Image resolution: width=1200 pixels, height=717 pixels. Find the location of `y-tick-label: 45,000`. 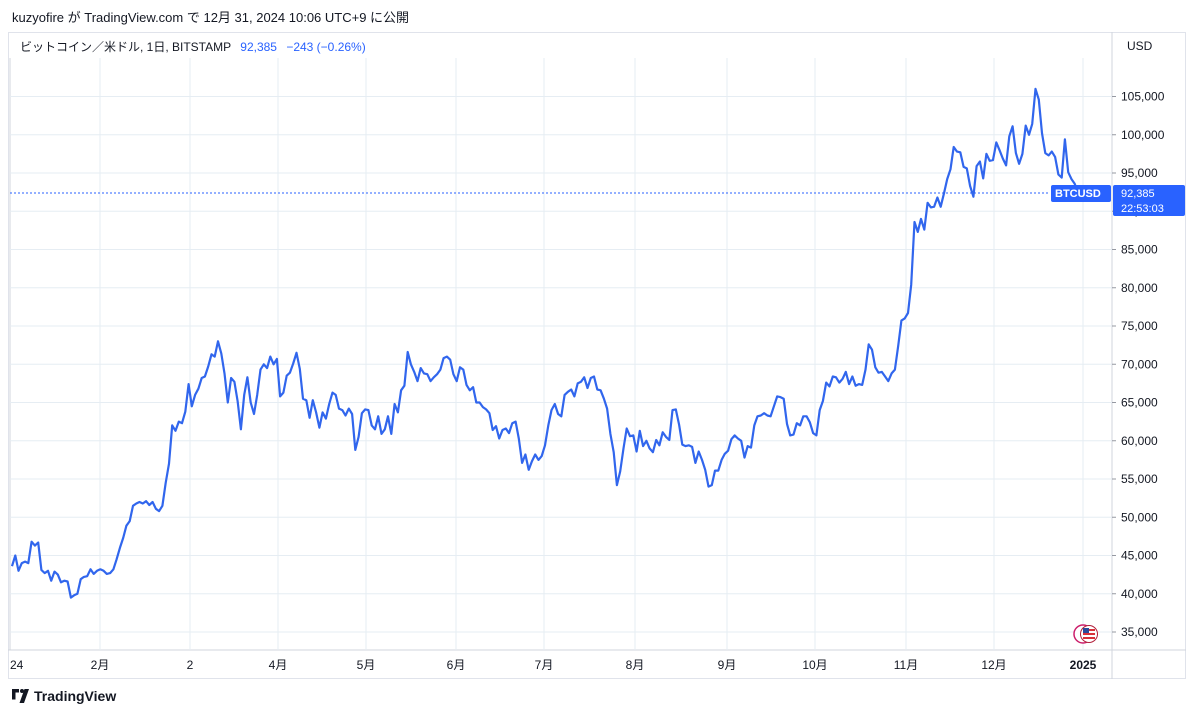

y-tick-label: 45,000 is located at coordinates (1139, 556).